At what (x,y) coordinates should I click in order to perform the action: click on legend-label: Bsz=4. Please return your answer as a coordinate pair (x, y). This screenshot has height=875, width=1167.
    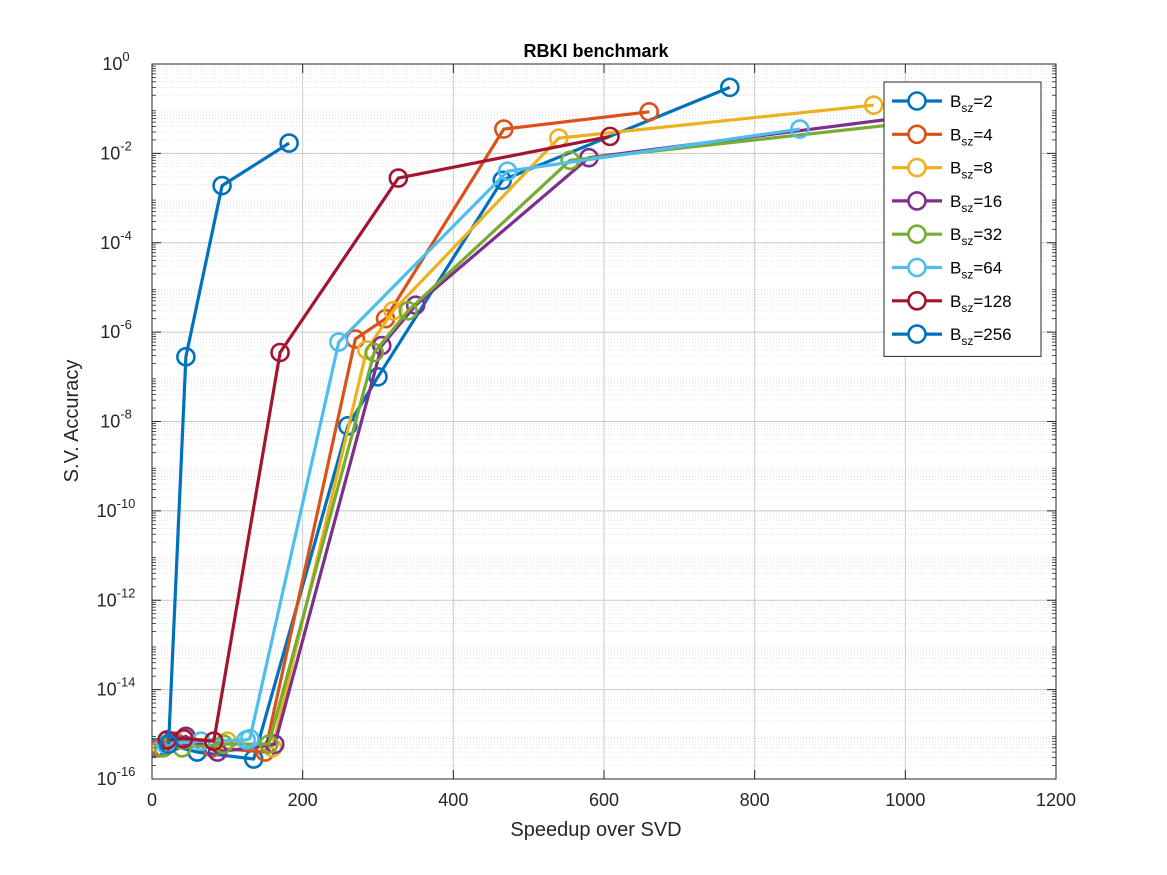
    Looking at the image, I should click on (971, 136).